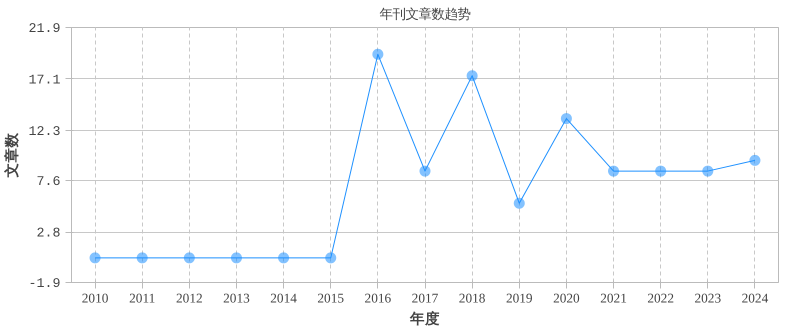  What do you see at coordinates (425, 298) in the screenshot?
I see `x-tick-label: 2017` at bounding box center [425, 298].